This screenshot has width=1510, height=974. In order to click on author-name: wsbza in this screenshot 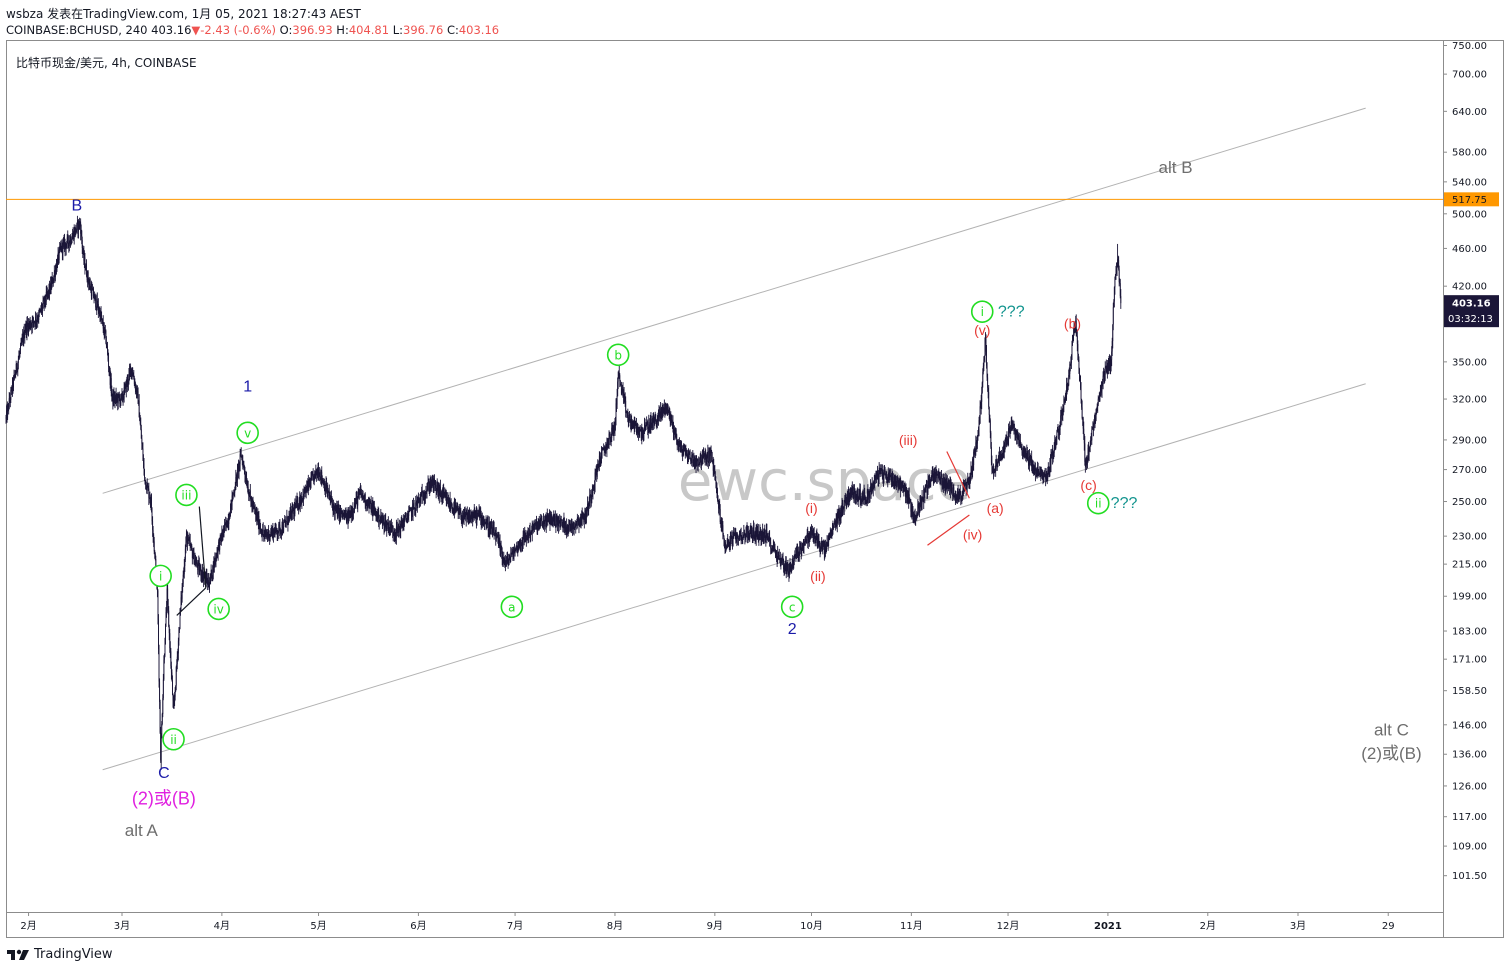, I will do `click(25, 14)`.